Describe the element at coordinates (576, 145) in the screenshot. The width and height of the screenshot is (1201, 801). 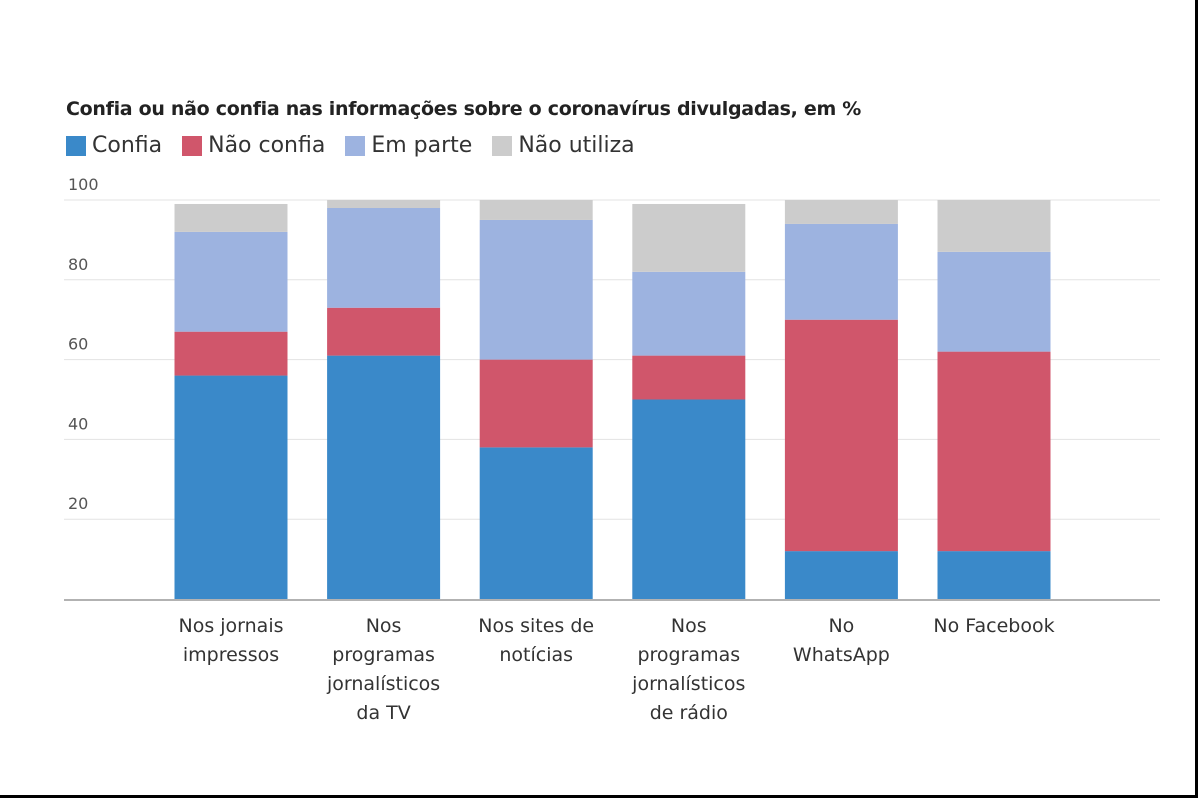
I see `legend-label: Não utiliza` at that location.